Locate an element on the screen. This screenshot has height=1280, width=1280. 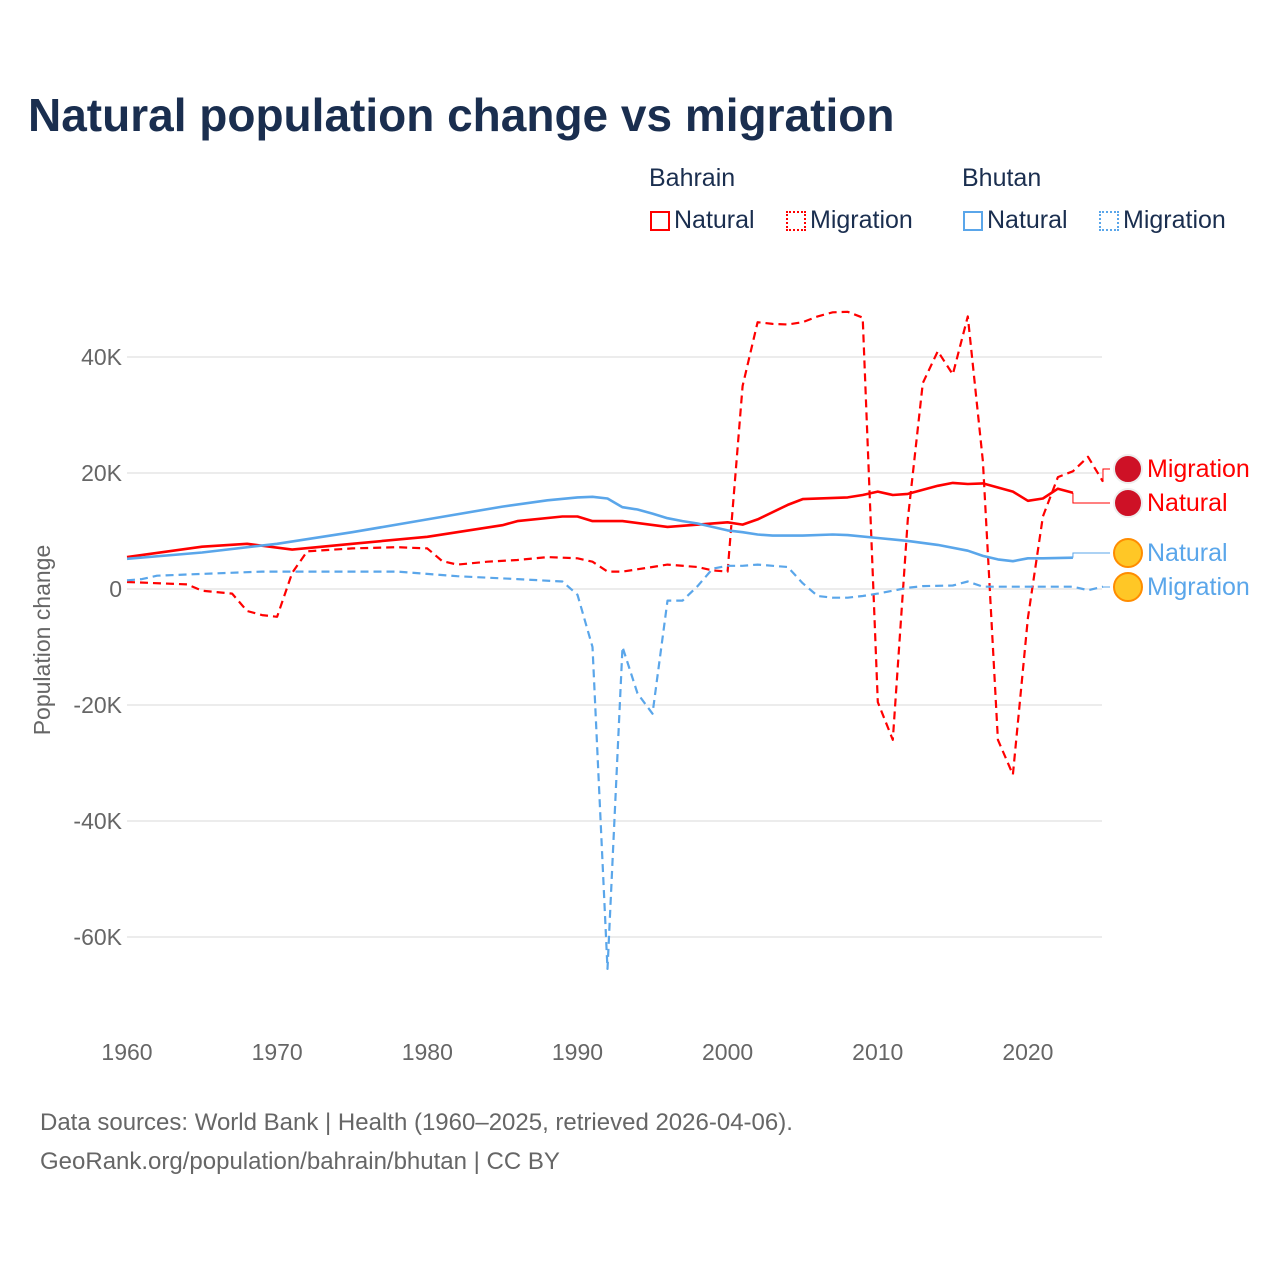
legend-group-bhutan: Bhutan is located at coordinates (1002, 178).